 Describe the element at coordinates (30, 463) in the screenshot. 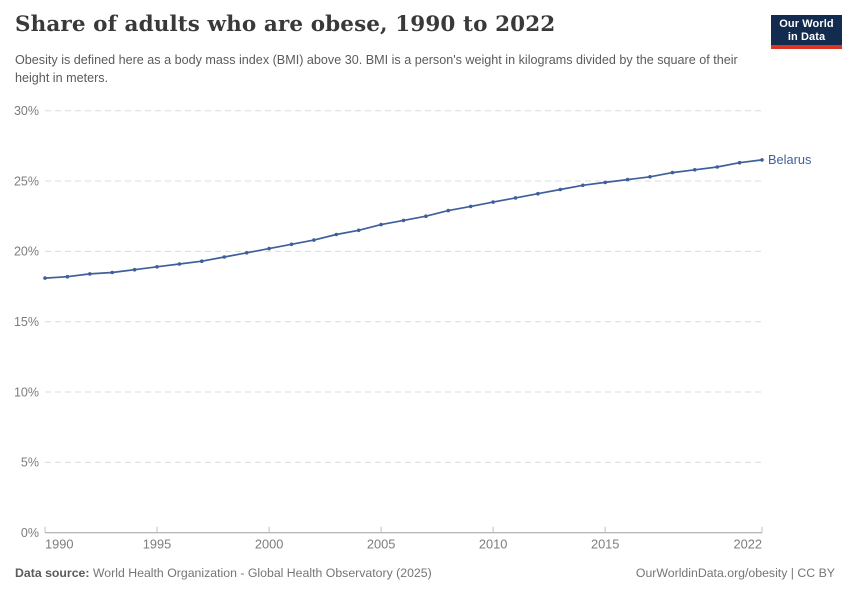

I see `y-axis-tick-label: 5%` at that location.